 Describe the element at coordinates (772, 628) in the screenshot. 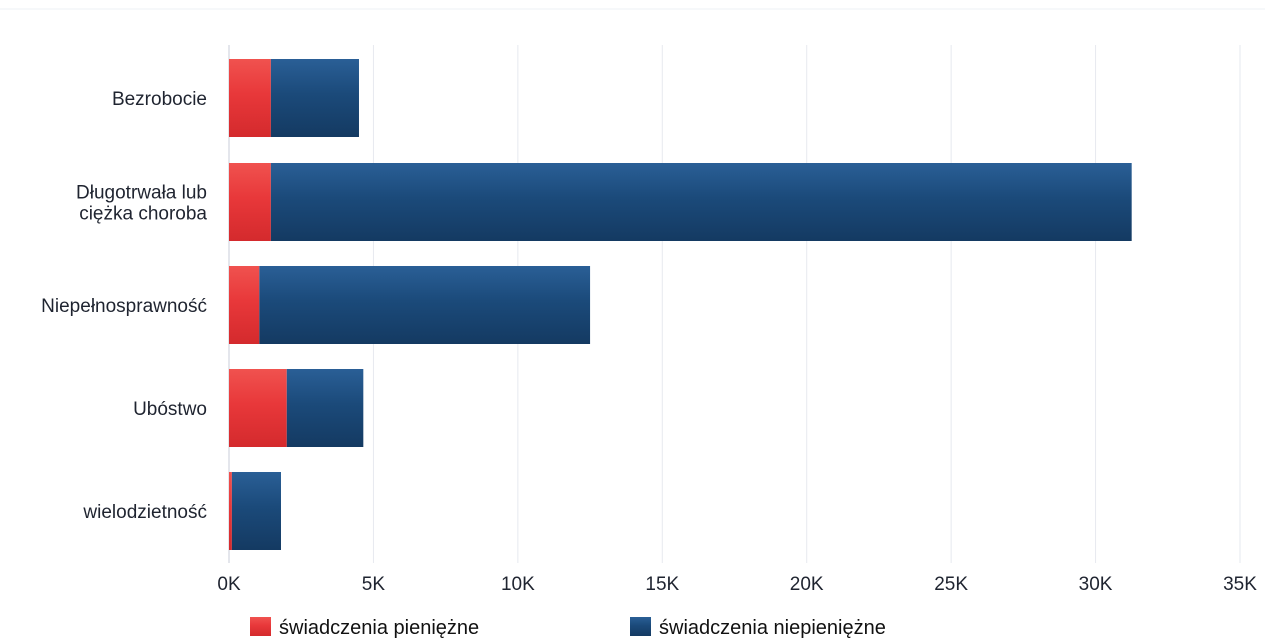

I see `legend-label-1: świadczenia niepieniężne` at that location.